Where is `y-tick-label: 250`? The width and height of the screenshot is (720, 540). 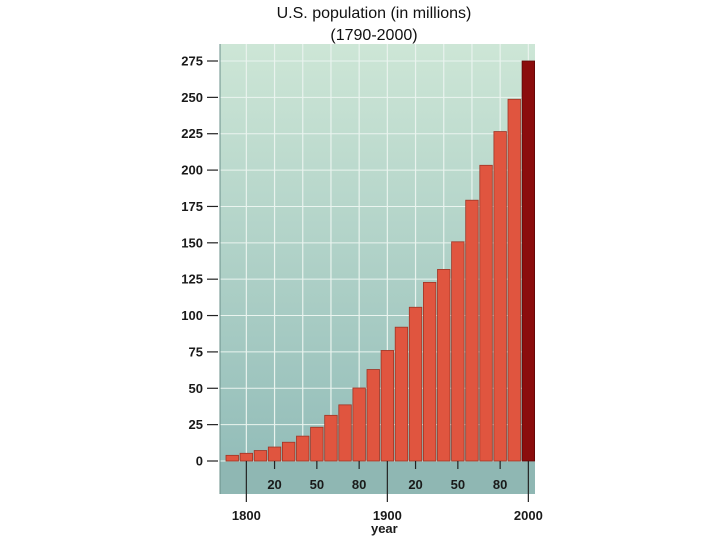 y-tick-label: 250 is located at coordinates (192, 97).